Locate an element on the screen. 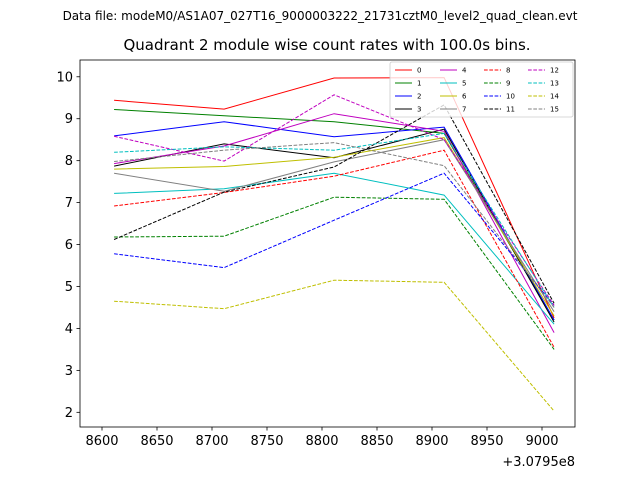  legend-label-9: 9 is located at coordinates (508, 84).